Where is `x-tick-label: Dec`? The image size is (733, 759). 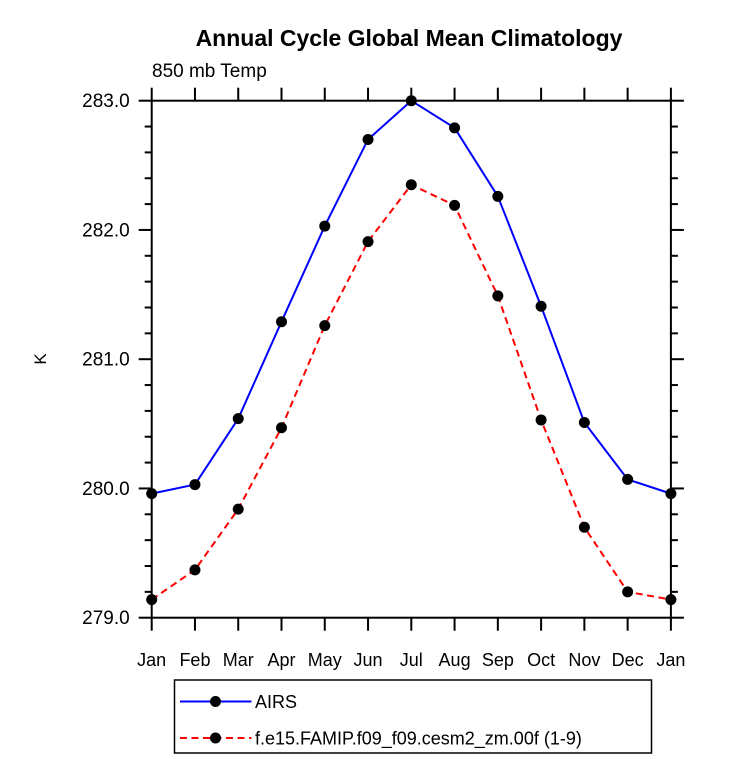
x-tick-label: Dec is located at coordinates (628, 660).